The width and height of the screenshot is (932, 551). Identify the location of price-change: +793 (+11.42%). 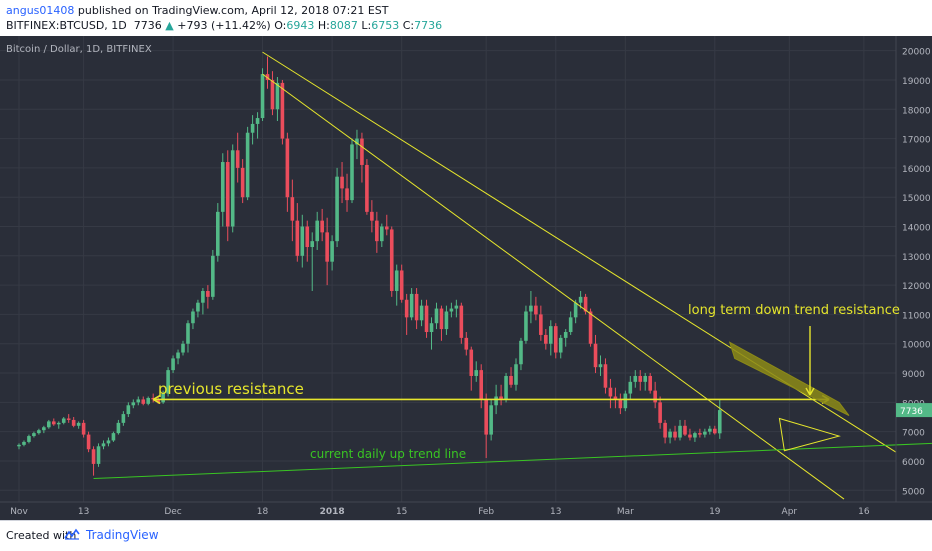
(224, 25).